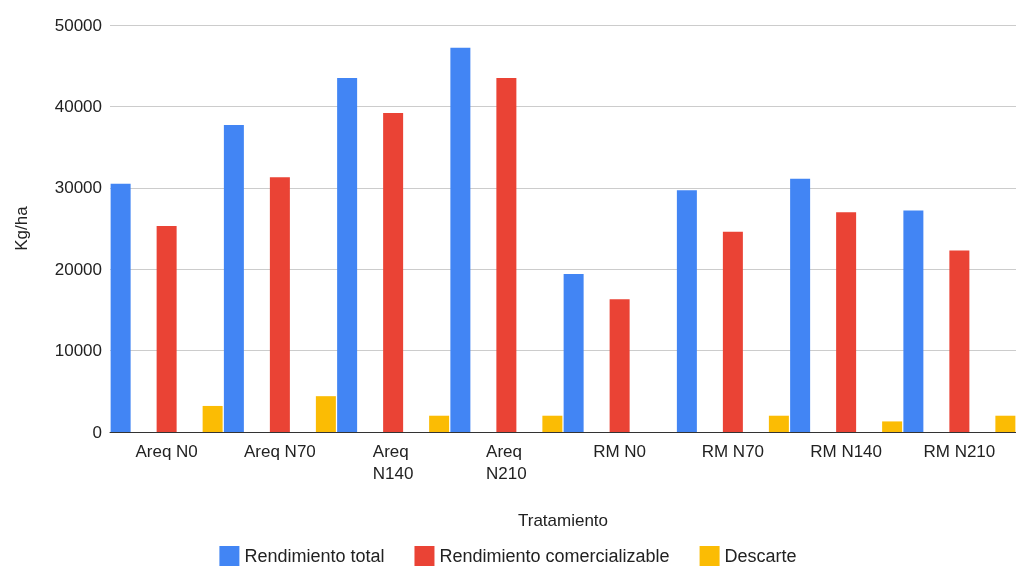 This screenshot has height=571, width=1016. I want to click on x-axis-title: Tratamiento, so click(563, 520).